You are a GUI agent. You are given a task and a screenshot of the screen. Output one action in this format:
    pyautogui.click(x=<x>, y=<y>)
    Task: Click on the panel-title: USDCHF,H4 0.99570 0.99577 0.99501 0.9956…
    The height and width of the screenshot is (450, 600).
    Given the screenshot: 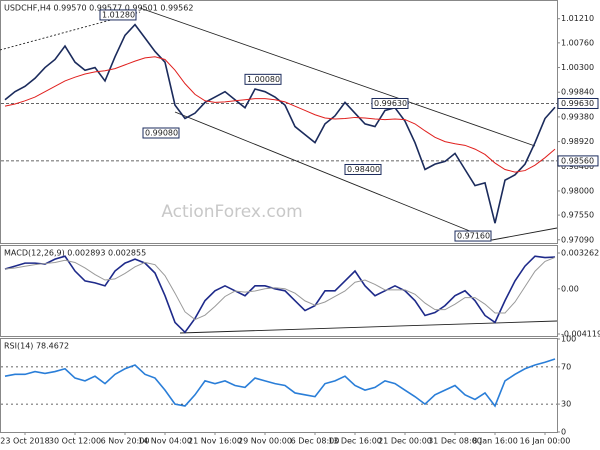 What is the action you would take?
    pyautogui.click(x=98, y=8)
    